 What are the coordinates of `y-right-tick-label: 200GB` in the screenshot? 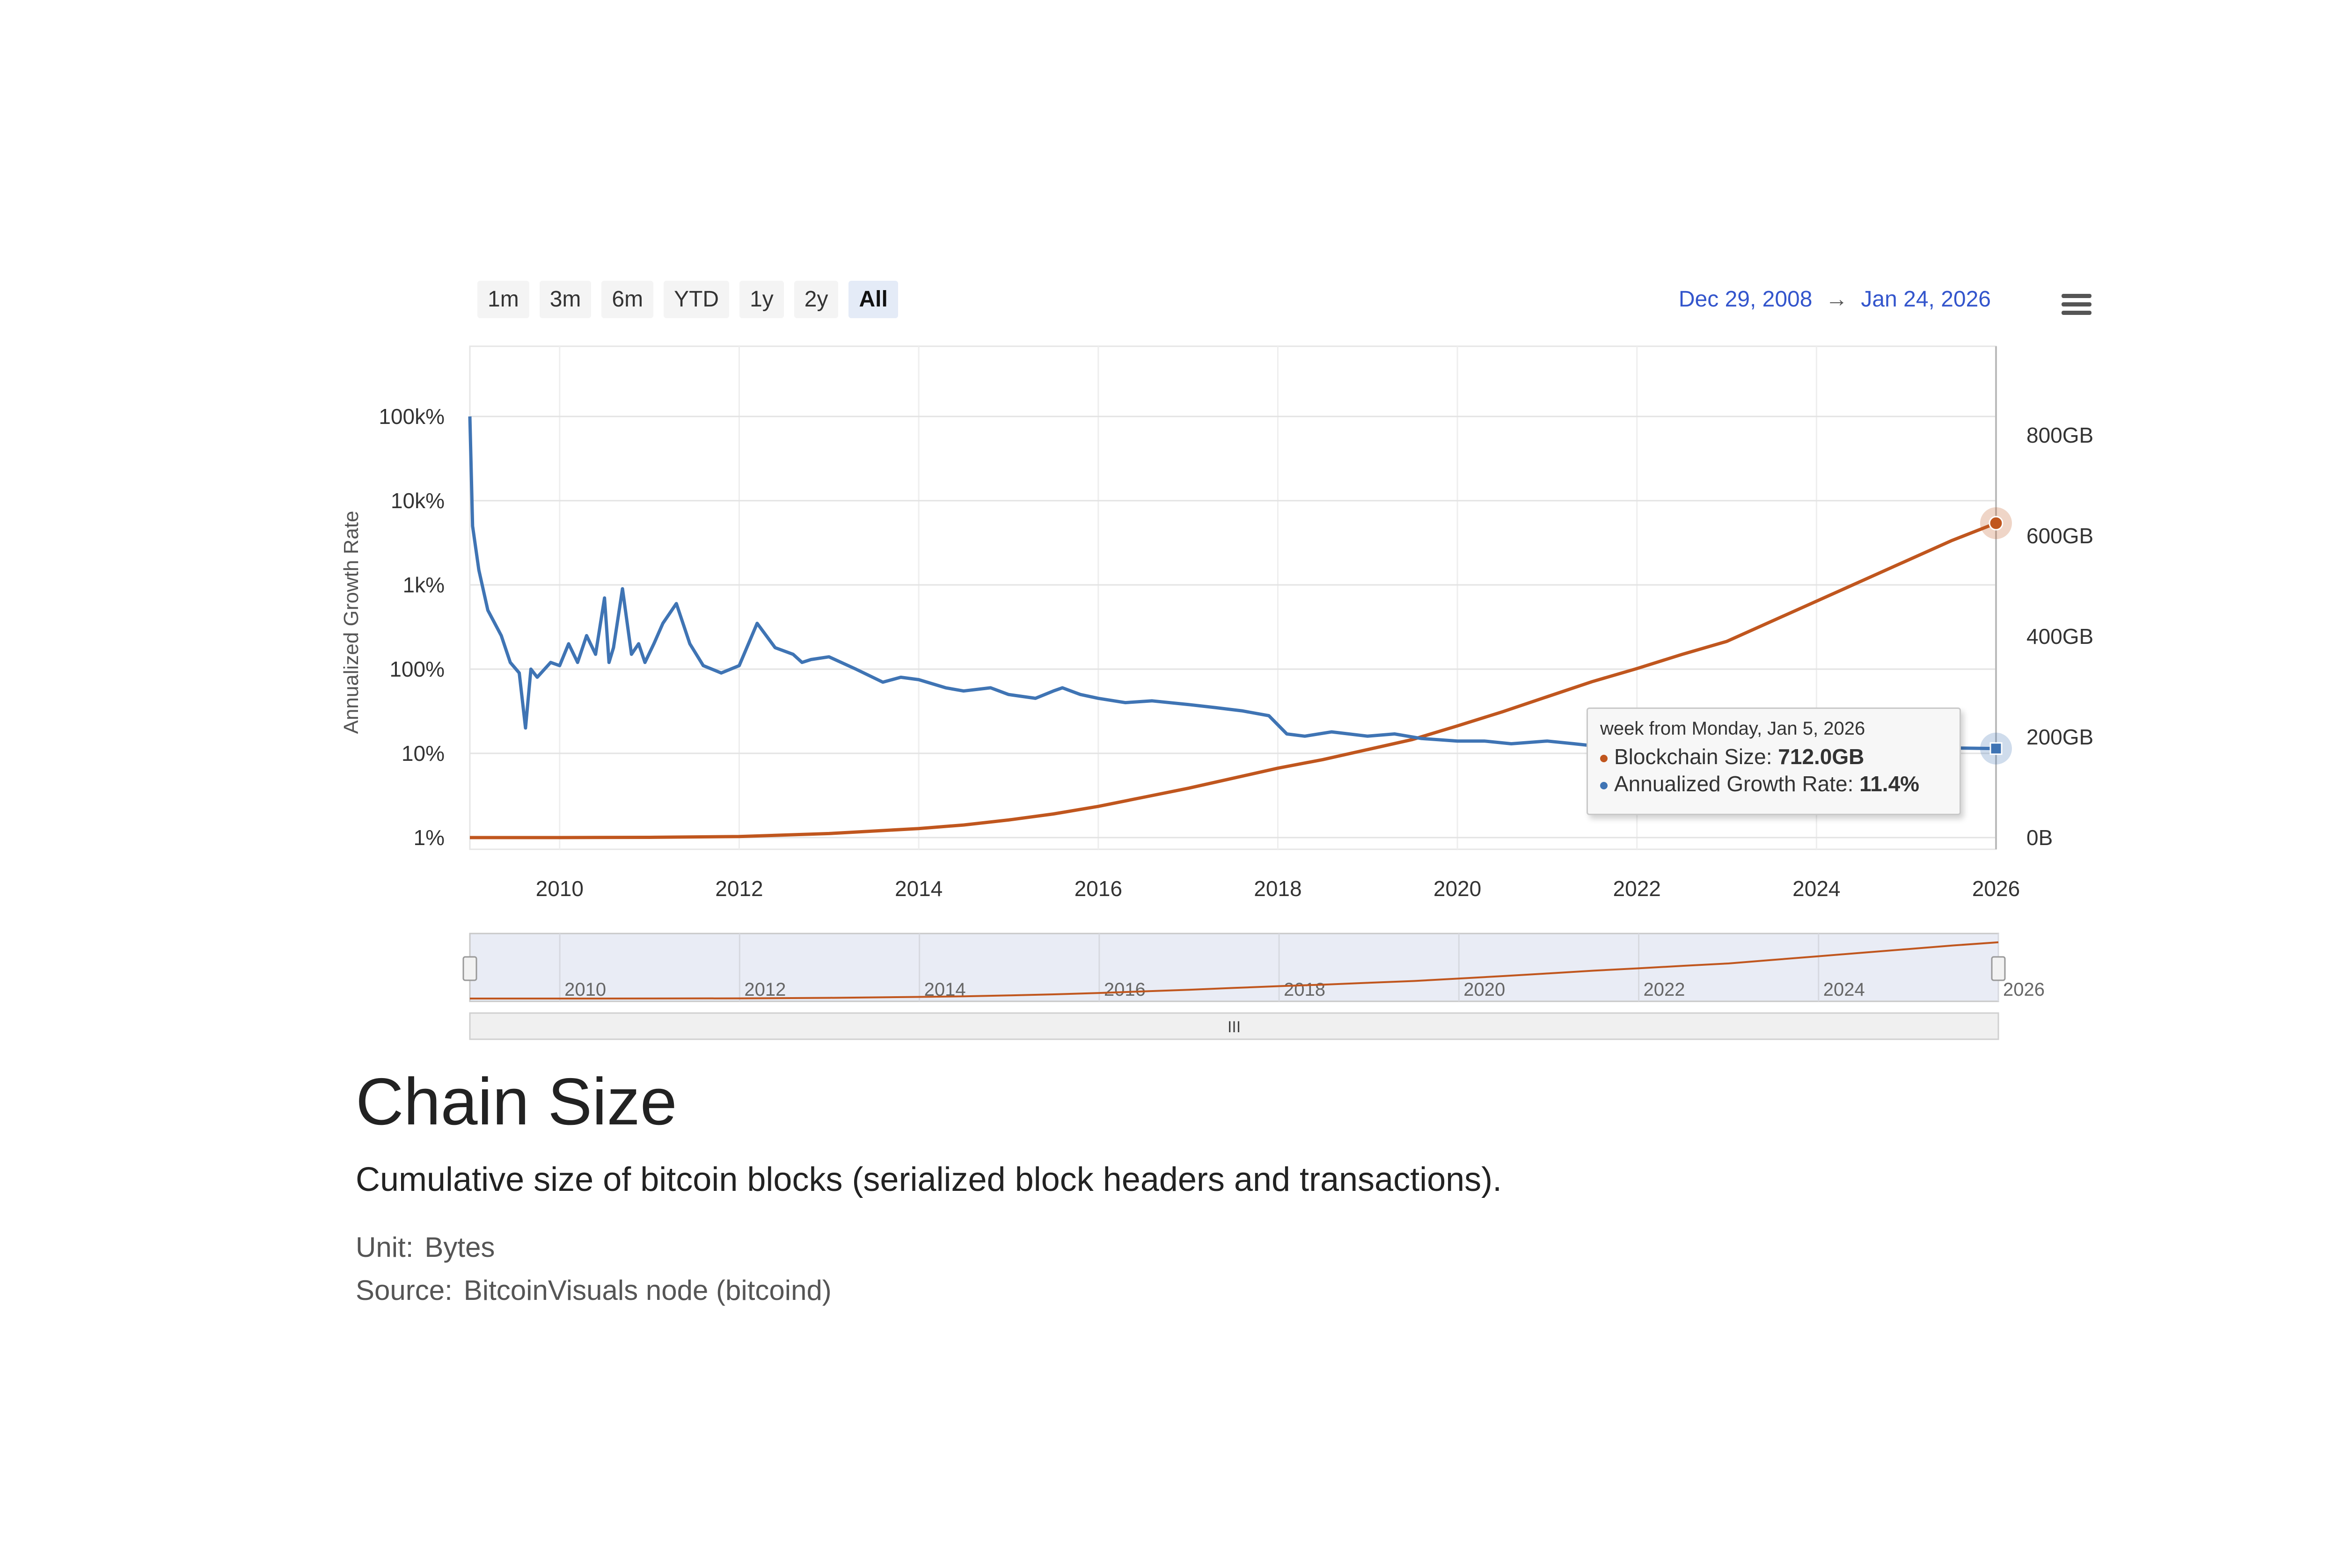 It's located at (2059, 737).